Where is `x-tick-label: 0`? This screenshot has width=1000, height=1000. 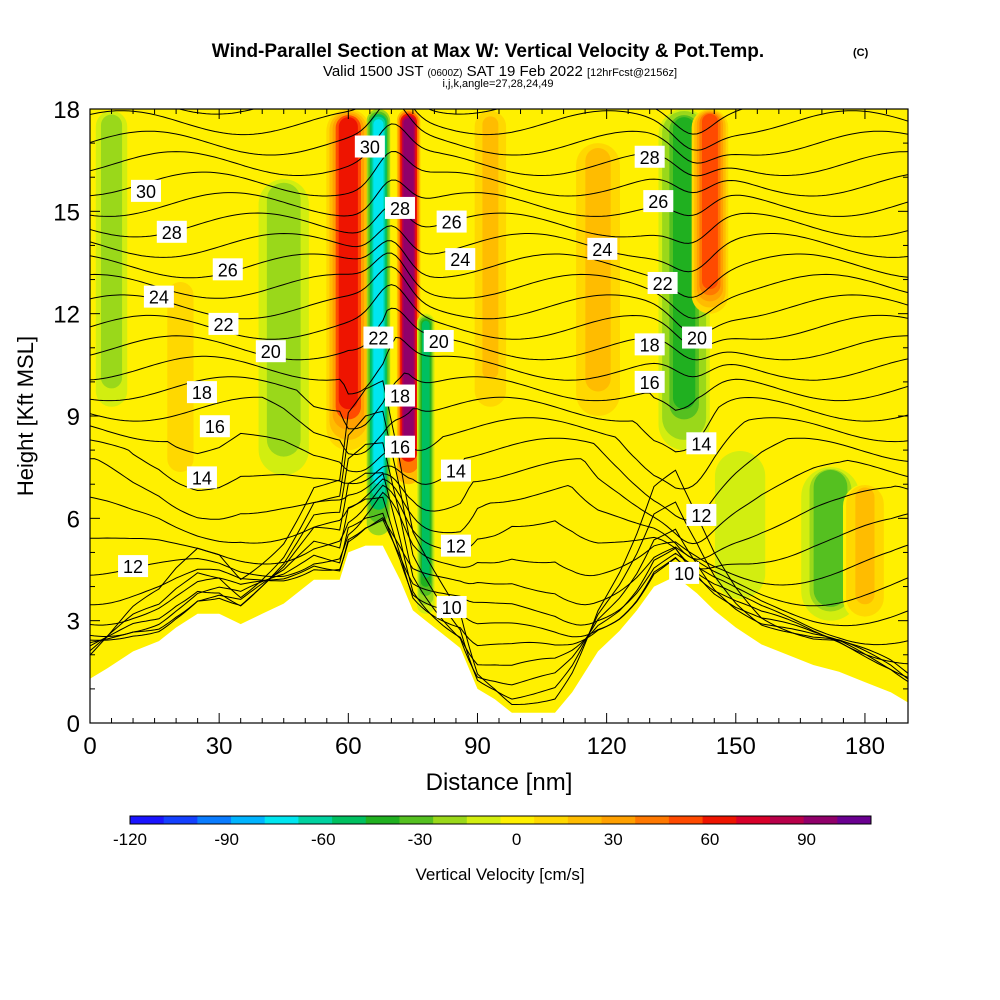 x-tick-label: 0 is located at coordinates (89, 746).